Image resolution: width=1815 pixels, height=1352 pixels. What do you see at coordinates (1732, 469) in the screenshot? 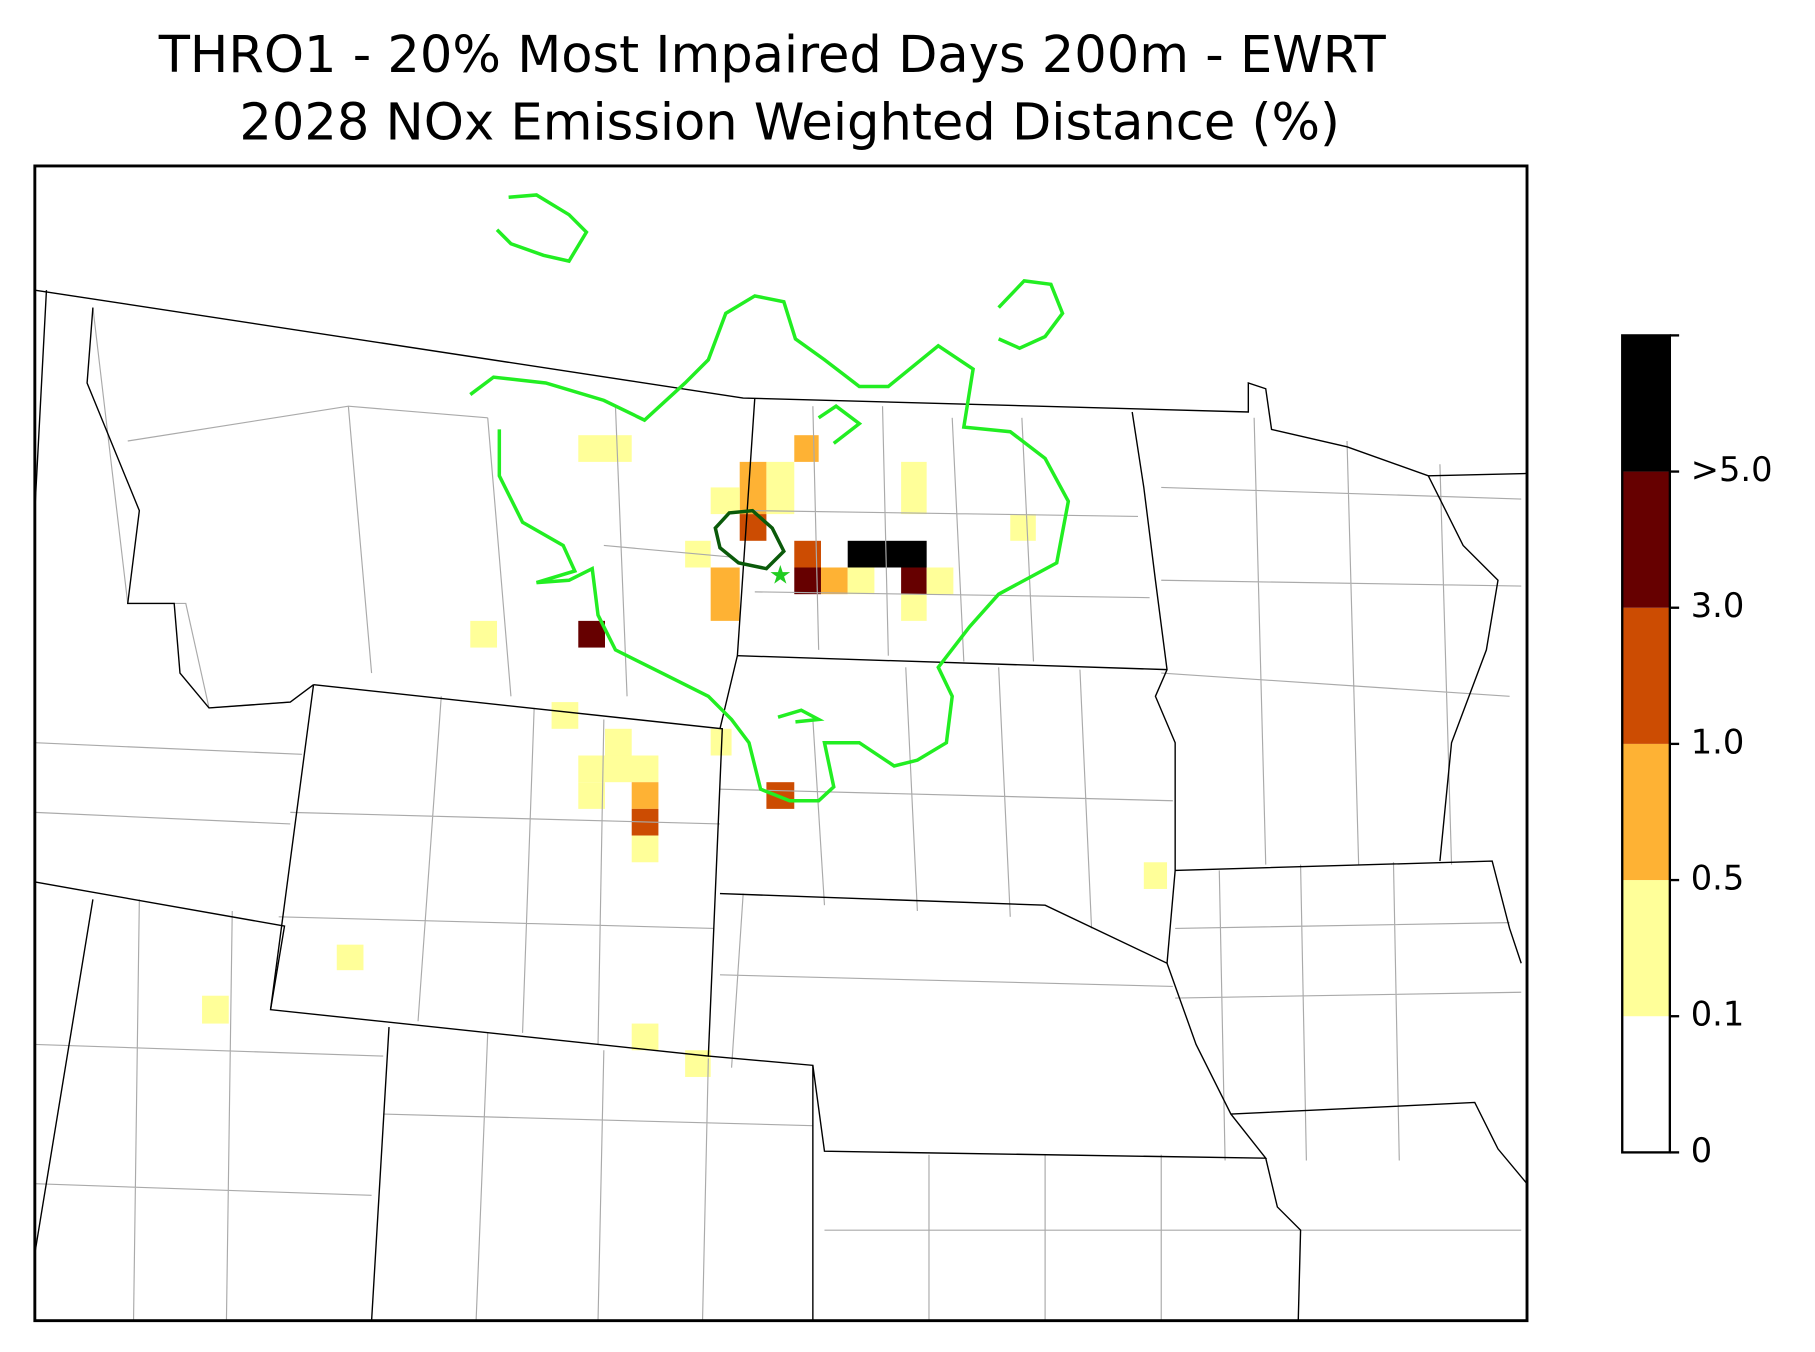
I see `colorbar-label: >5.0` at bounding box center [1732, 469].